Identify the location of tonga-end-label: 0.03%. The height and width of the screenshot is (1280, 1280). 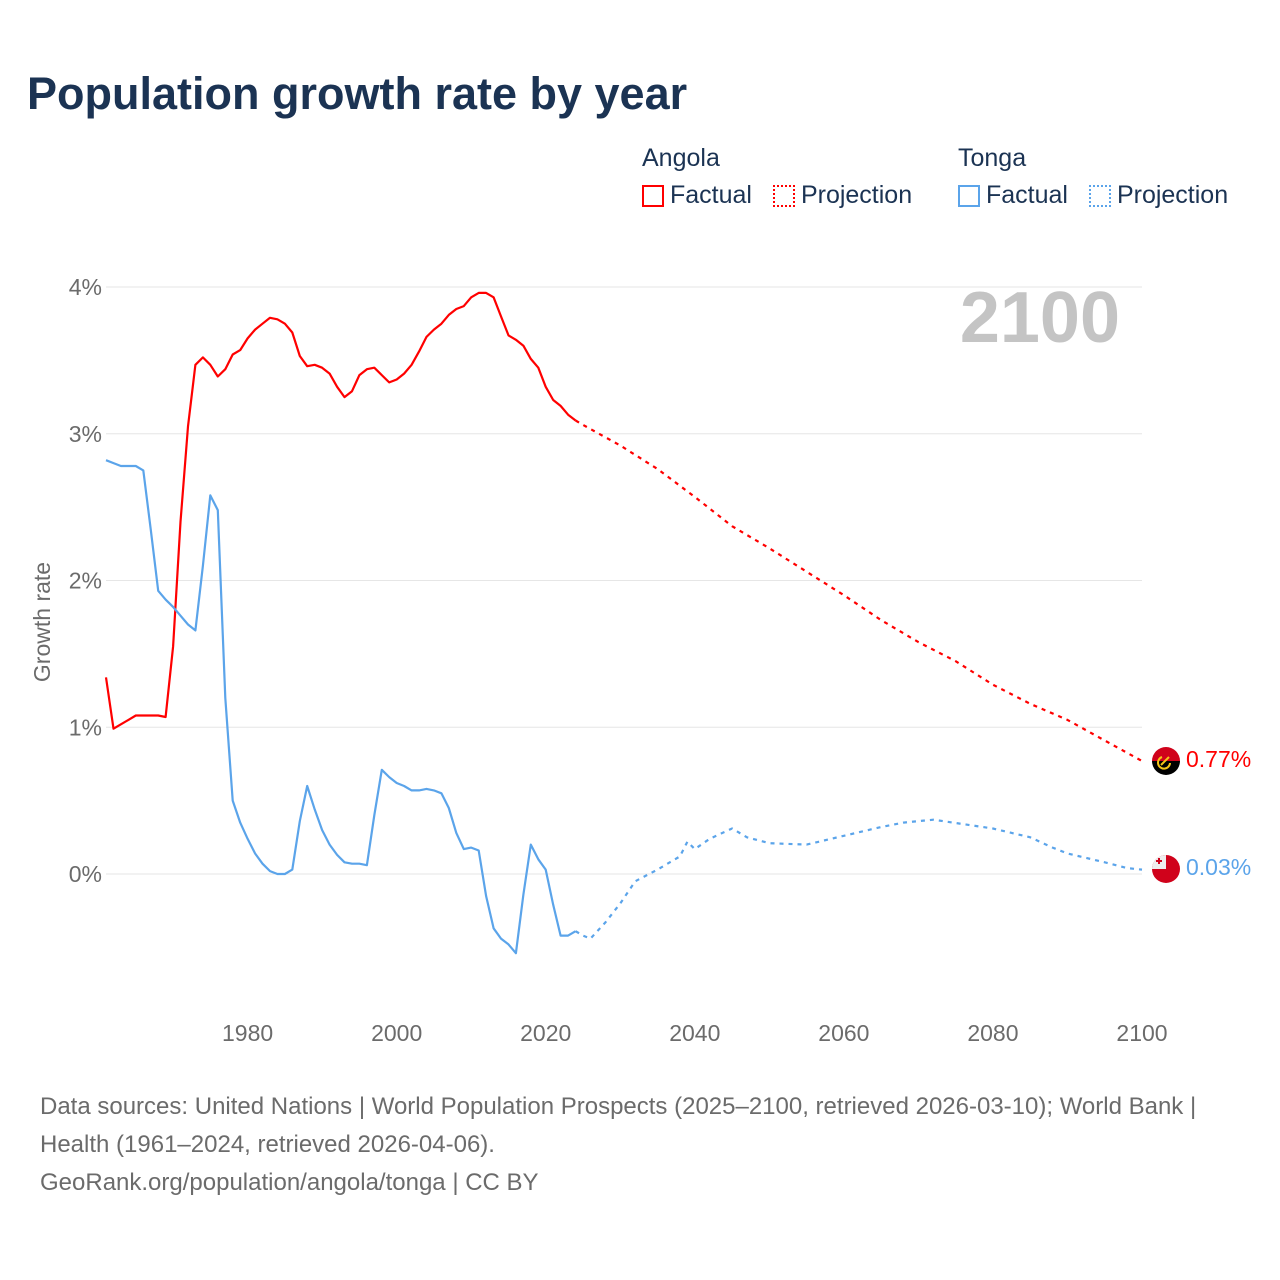
(1218, 867).